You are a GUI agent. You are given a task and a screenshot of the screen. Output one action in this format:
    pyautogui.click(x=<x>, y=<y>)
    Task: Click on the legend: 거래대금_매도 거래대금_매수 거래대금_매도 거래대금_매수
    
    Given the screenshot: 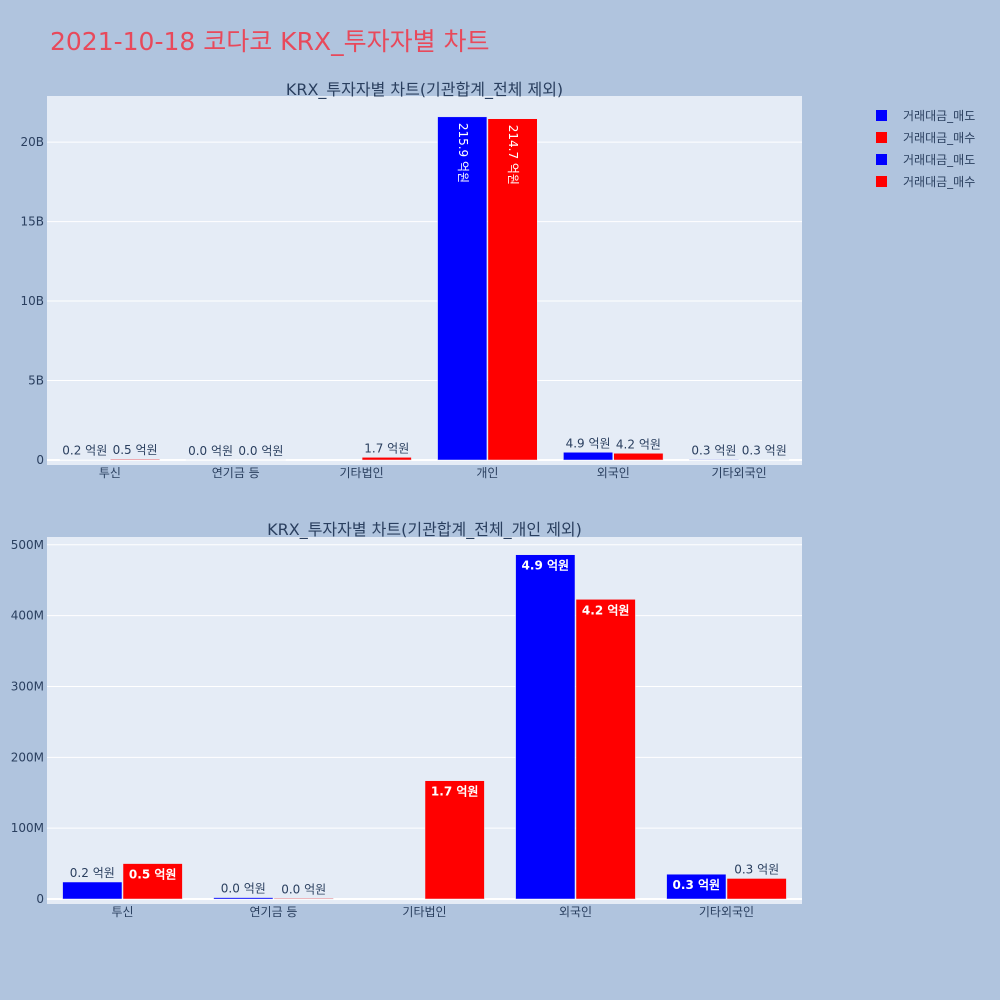 What is the action you would take?
    pyautogui.click(x=925, y=148)
    